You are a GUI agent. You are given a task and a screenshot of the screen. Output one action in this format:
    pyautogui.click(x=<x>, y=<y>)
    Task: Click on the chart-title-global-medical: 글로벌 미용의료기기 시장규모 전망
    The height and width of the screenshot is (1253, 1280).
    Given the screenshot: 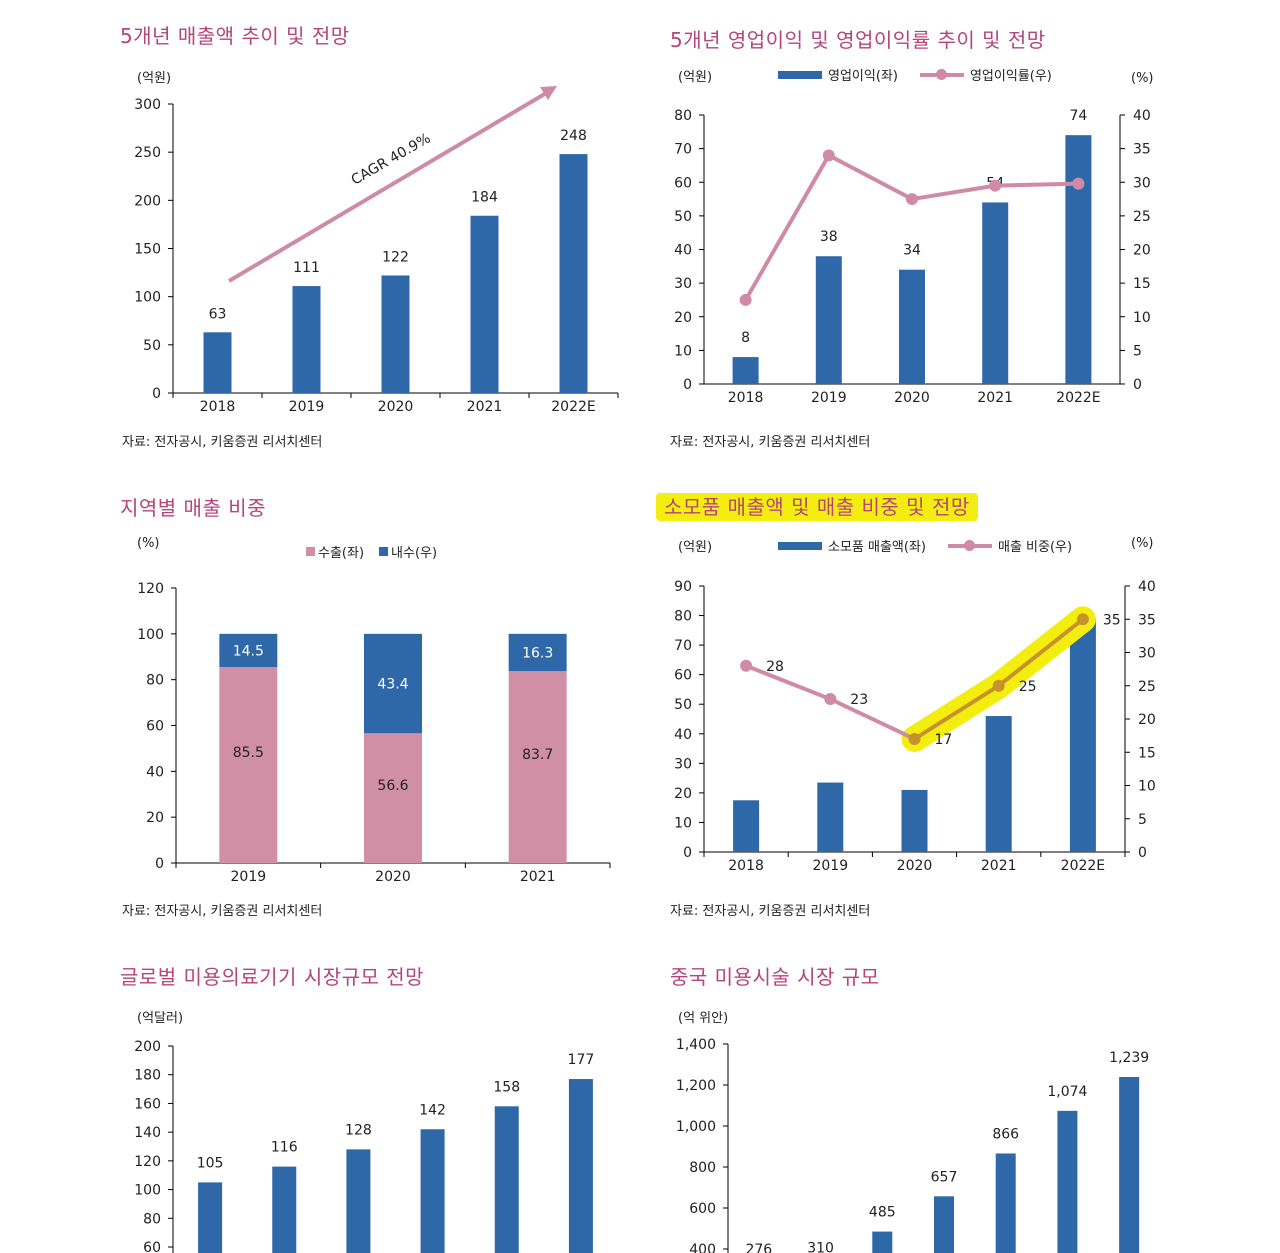 What is the action you would take?
    pyautogui.click(x=272, y=977)
    